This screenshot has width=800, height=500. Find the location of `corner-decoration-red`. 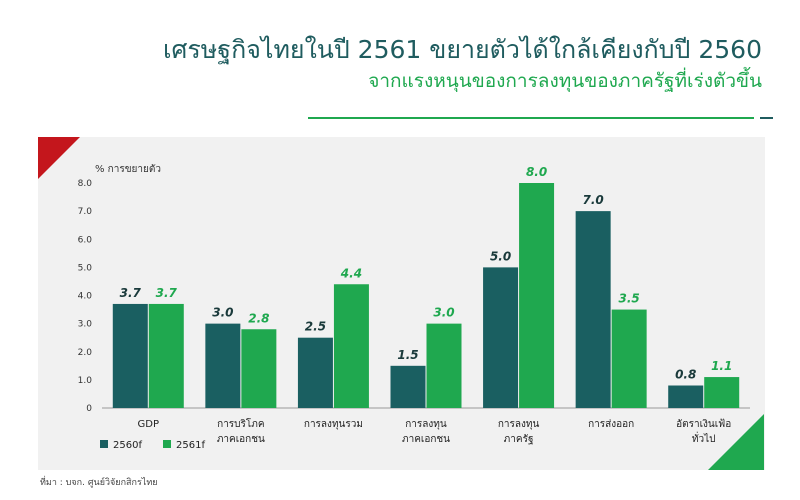

corner-decoration-red is located at coordinates (59, 158).